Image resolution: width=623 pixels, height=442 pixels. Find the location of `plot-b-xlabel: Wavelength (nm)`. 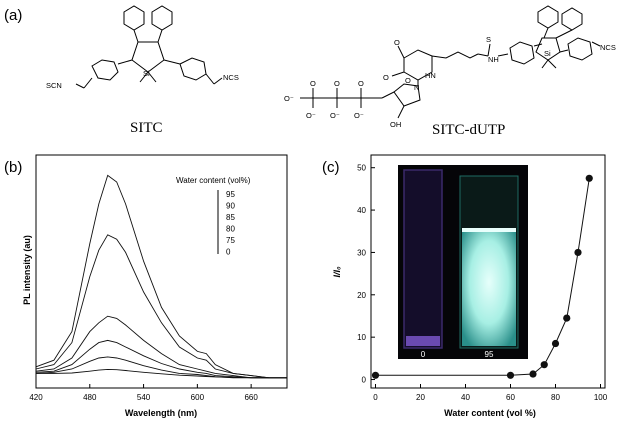

plot-b-xlabel: Wavelength (nm) is located at coordinates (161, 413).